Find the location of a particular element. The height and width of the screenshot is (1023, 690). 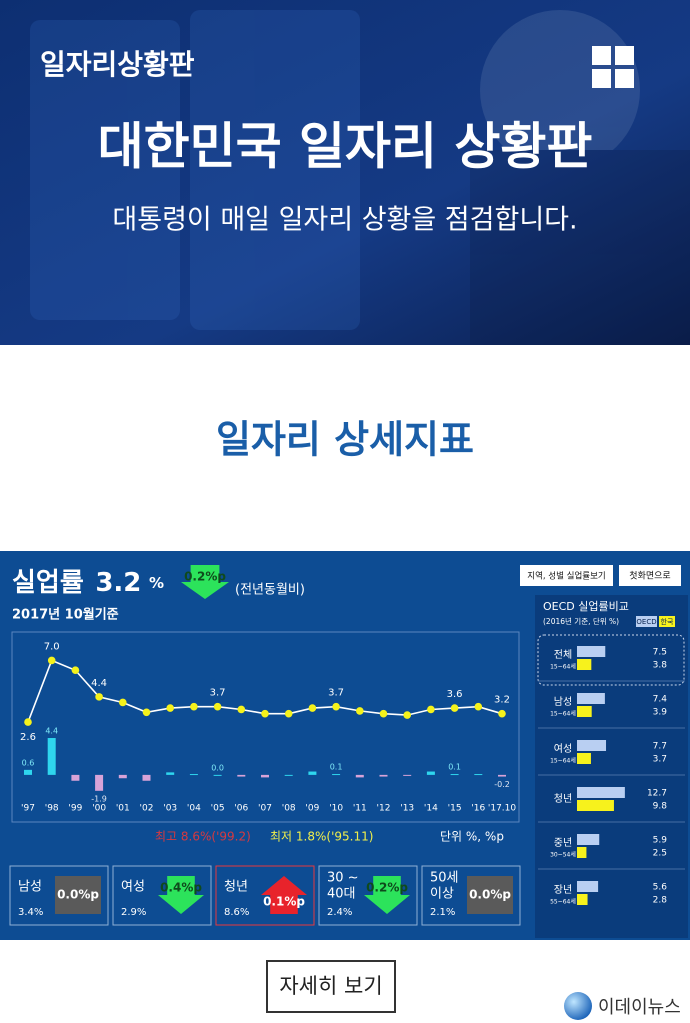

x-tick-label: '17.10 is located at coordinates (502, 809).